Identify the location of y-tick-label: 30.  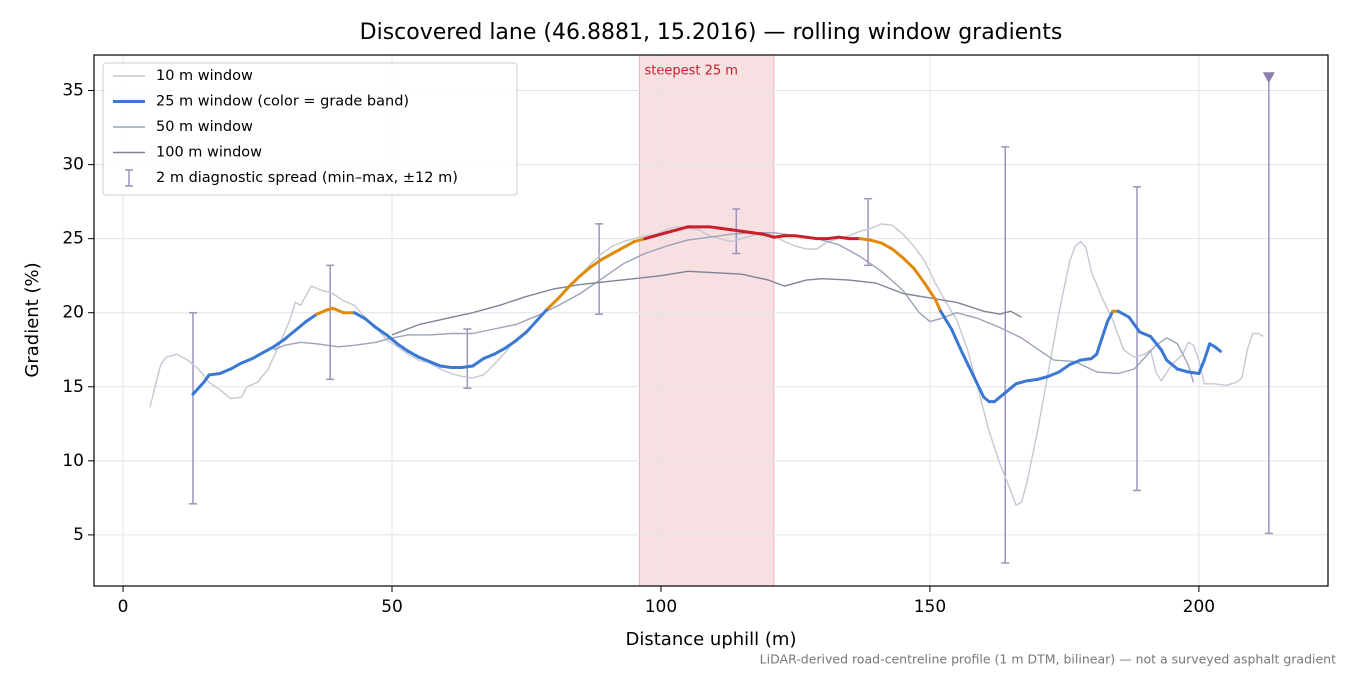
(73, 165).